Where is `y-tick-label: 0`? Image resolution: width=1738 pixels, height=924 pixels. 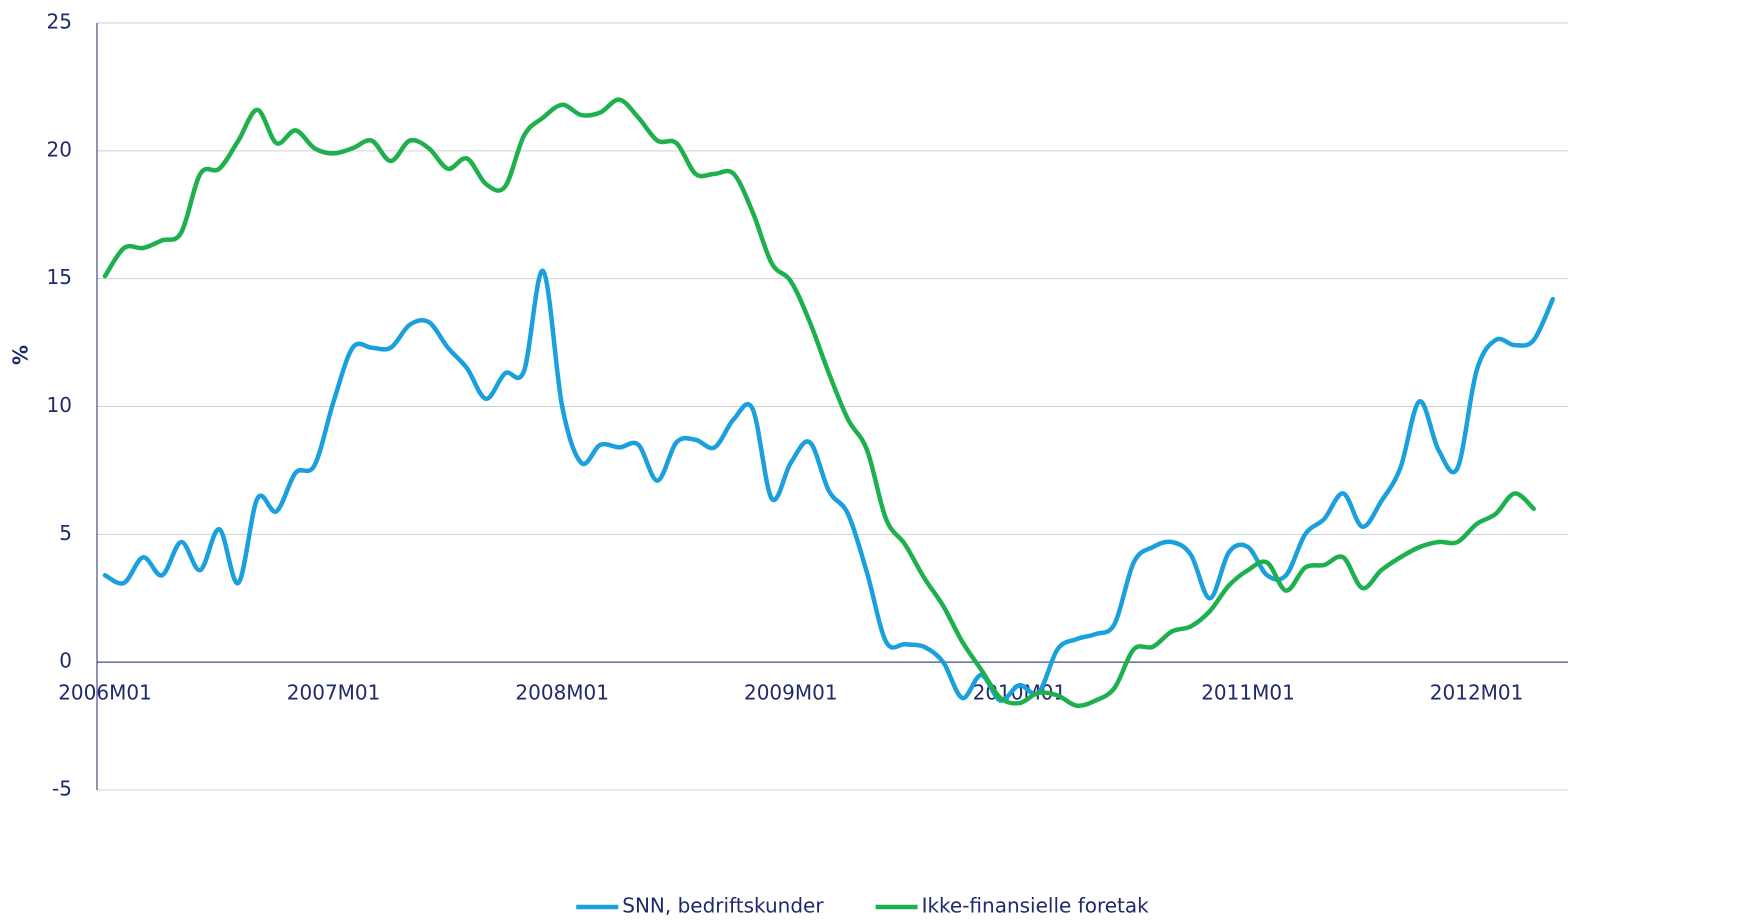
y-tick-label: 0 is located at coordinates (65, 661).